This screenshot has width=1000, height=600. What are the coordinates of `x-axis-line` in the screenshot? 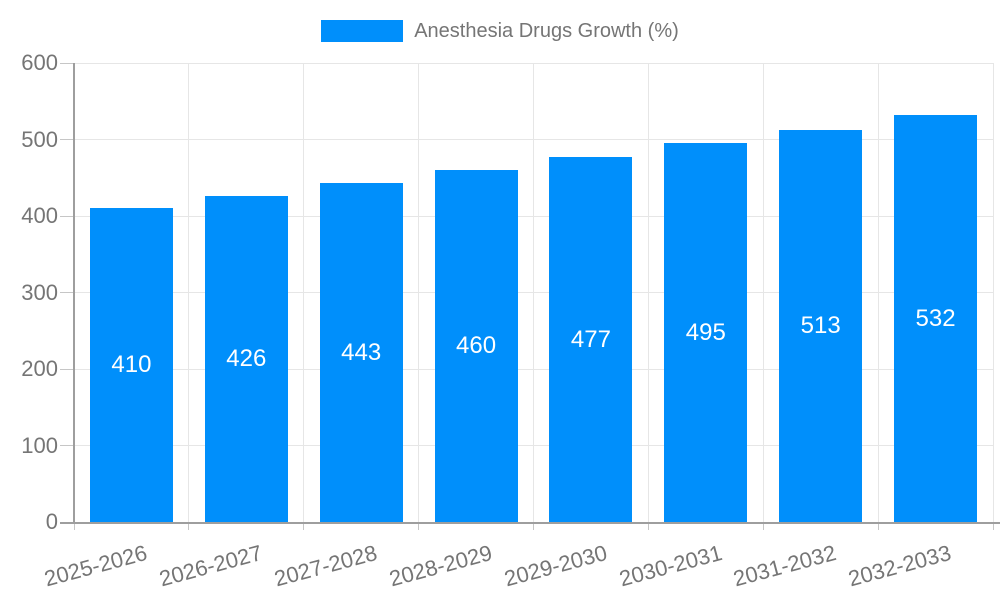 It's located at (530, 523).